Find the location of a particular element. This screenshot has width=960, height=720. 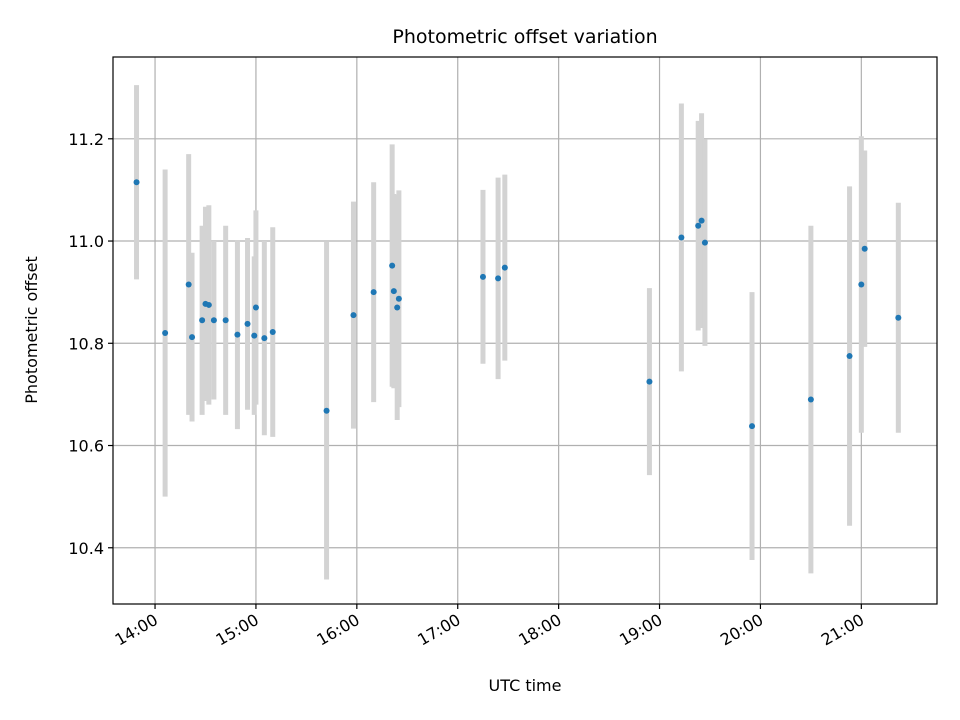

y-axis-ticks: 10.4 10.6 10.8 11.0 11.2 is located at coordinates (90, 344).